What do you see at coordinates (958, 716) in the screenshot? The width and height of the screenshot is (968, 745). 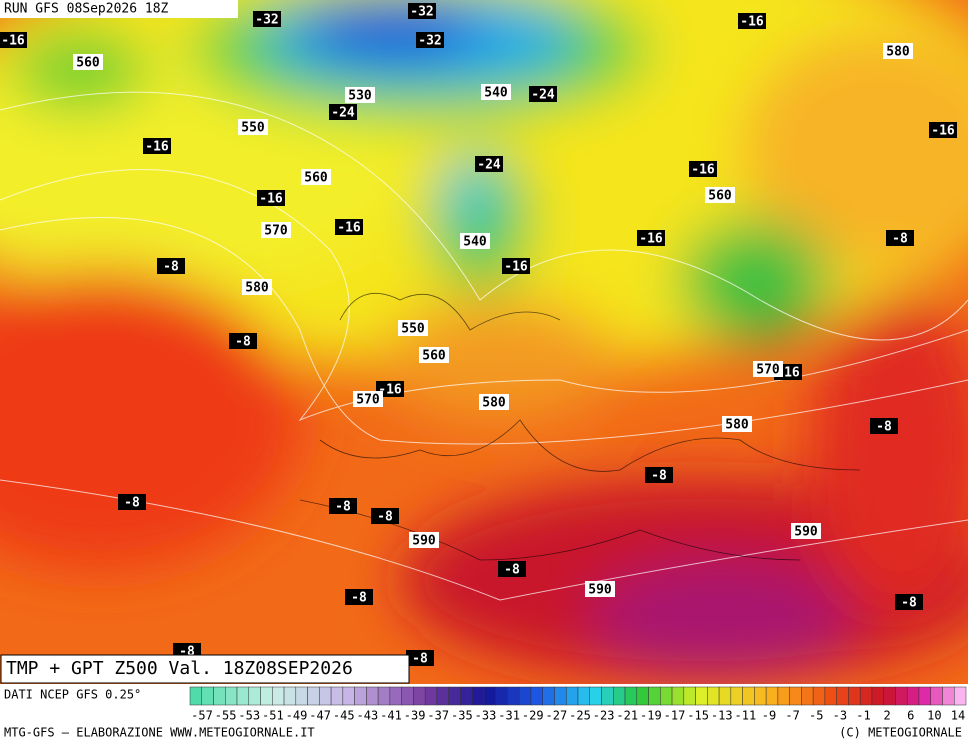 I see `legend-tick-label: 14` at bounding box center [958, 716].